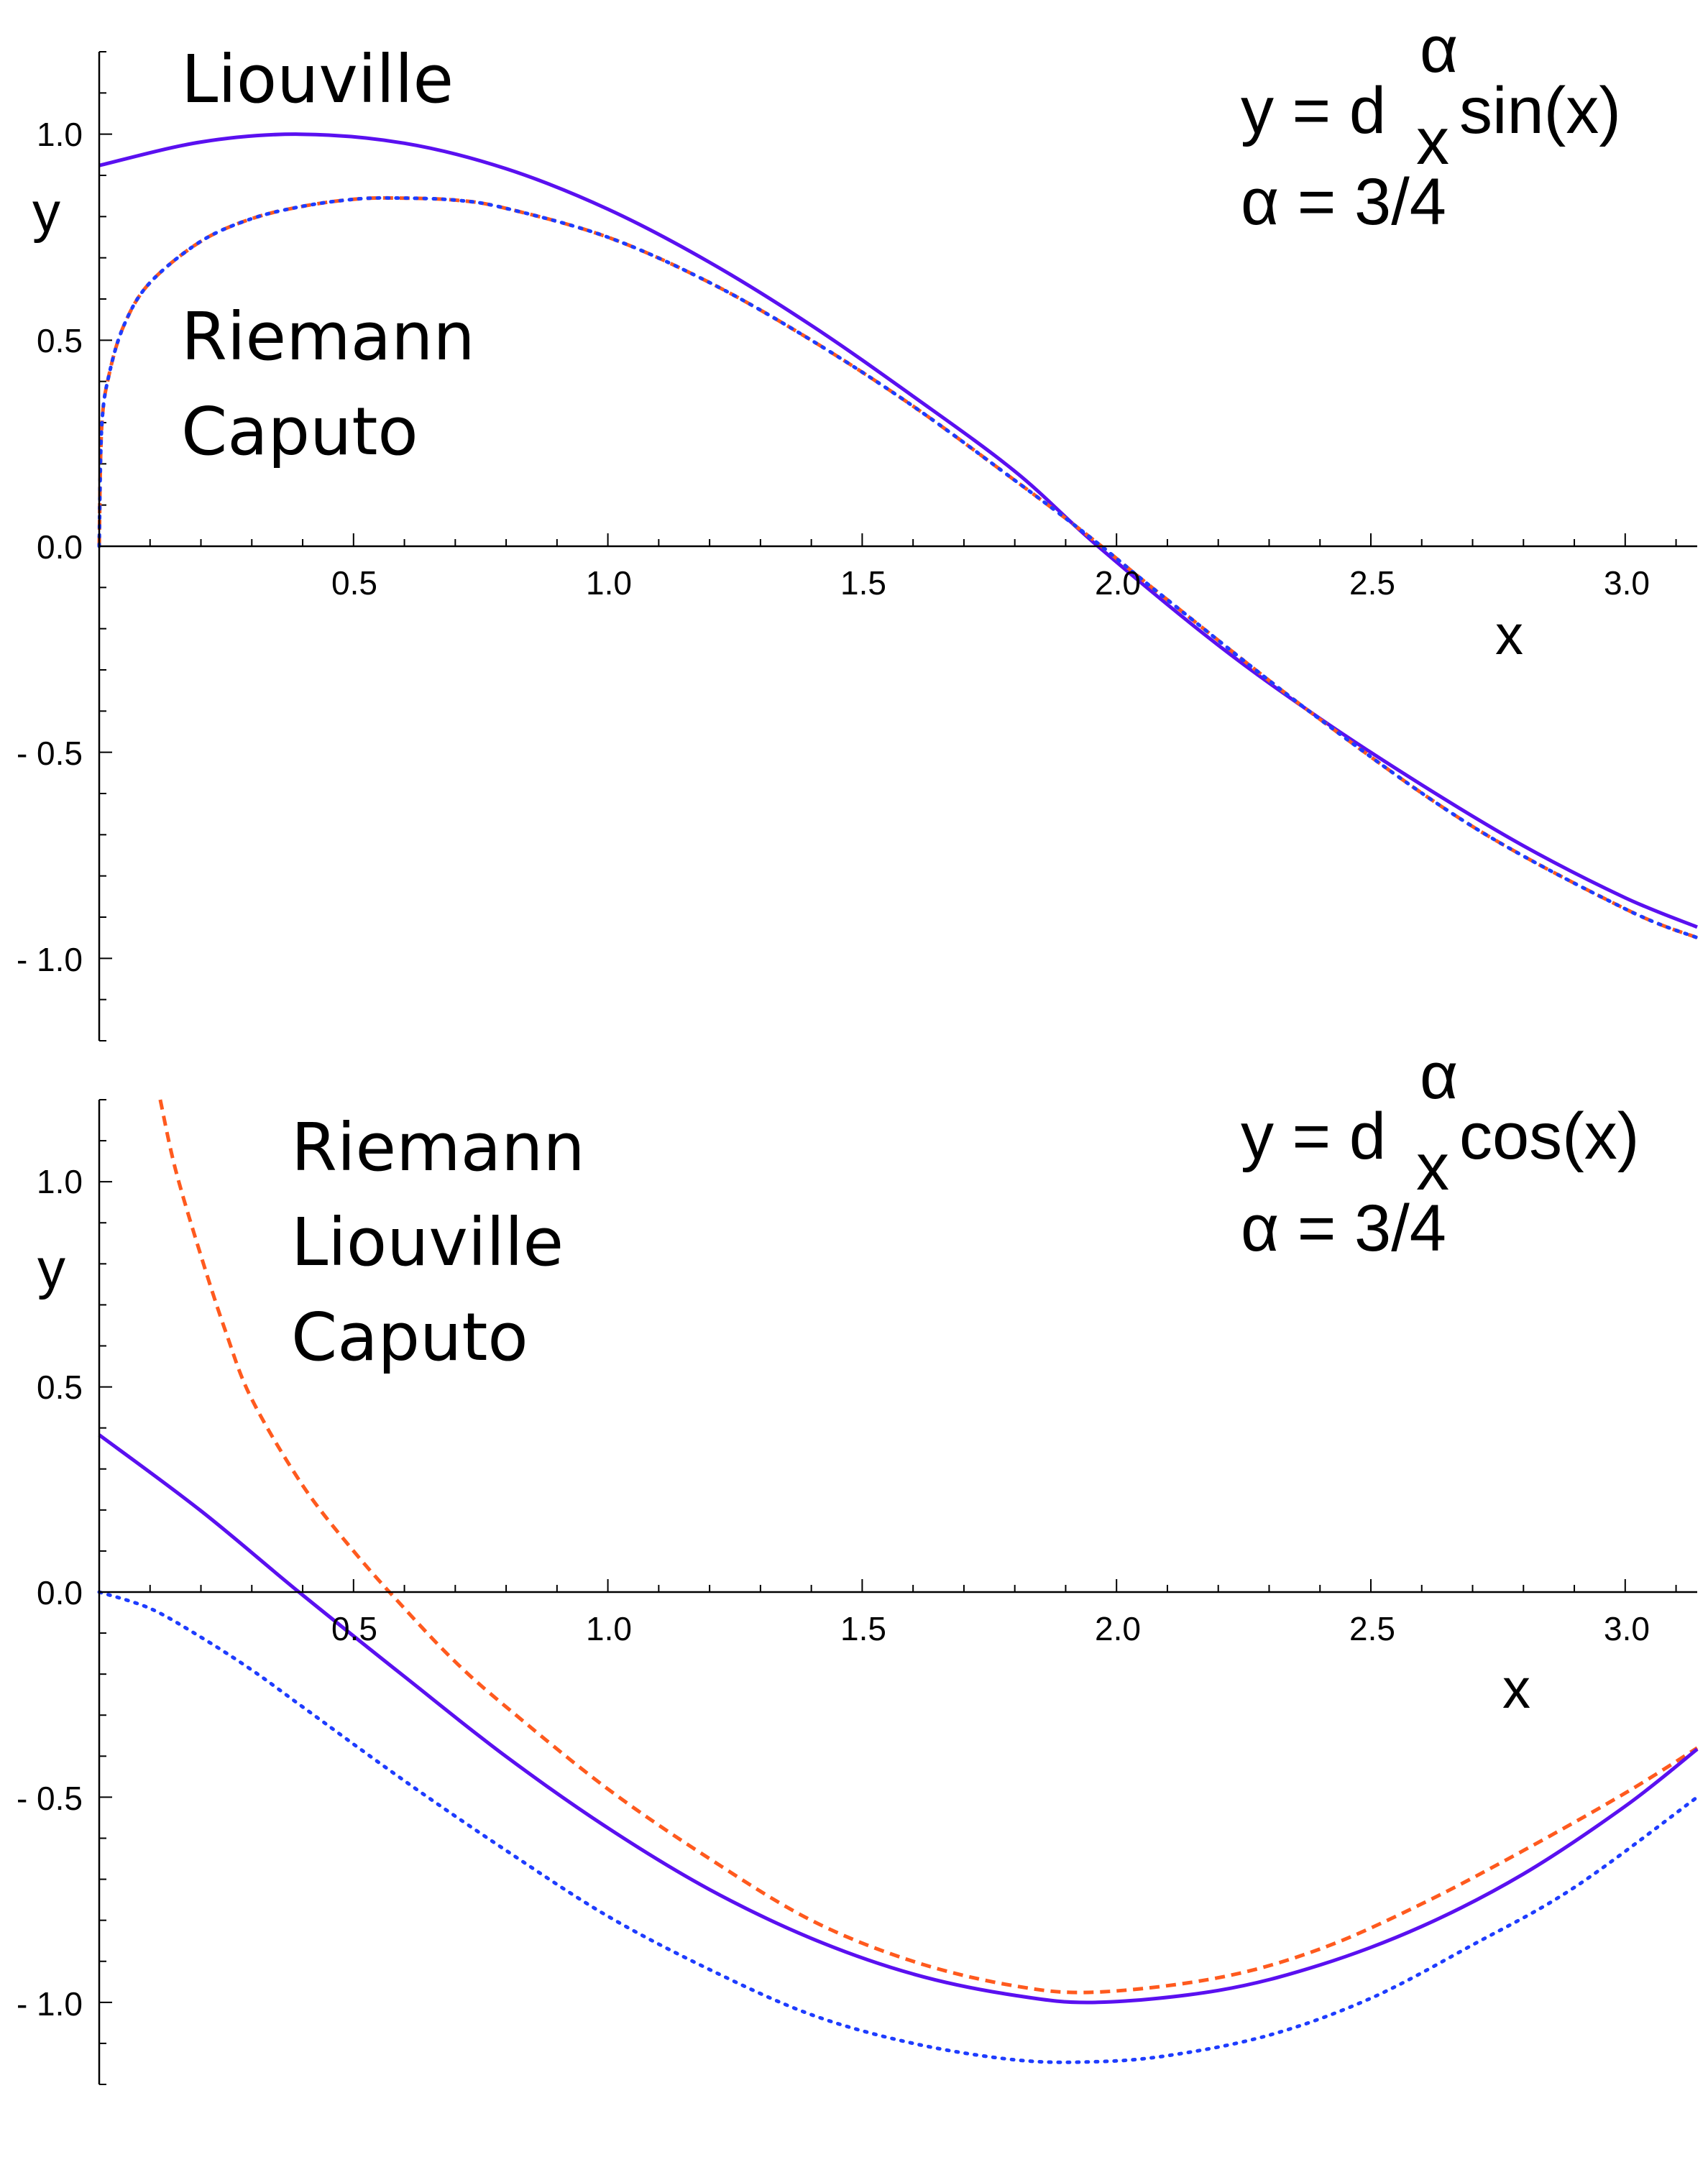 The height and width of the screenshot is (2157, 1708). Describe the element at coordinates (1540, 111) in the screenshot. I see `formula-function: sin(x)` at that location.